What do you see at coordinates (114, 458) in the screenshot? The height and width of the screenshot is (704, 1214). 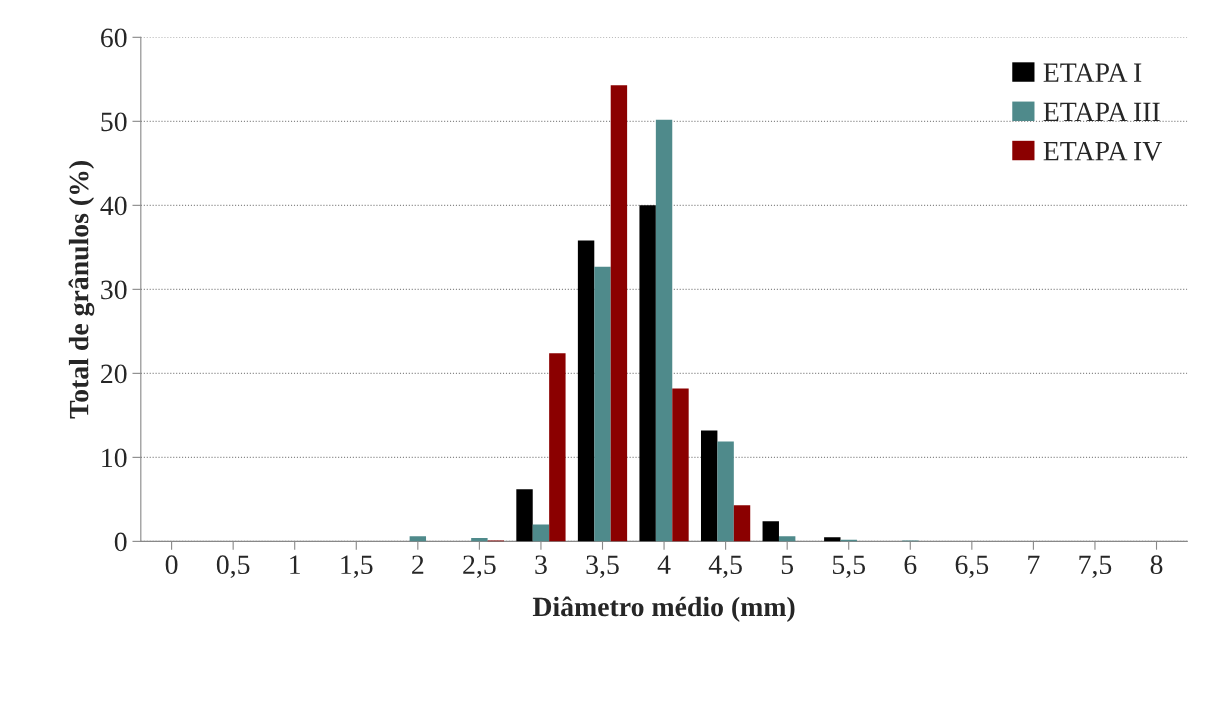 I see `y-tick-label: 10` at bounding box center [114, 458].